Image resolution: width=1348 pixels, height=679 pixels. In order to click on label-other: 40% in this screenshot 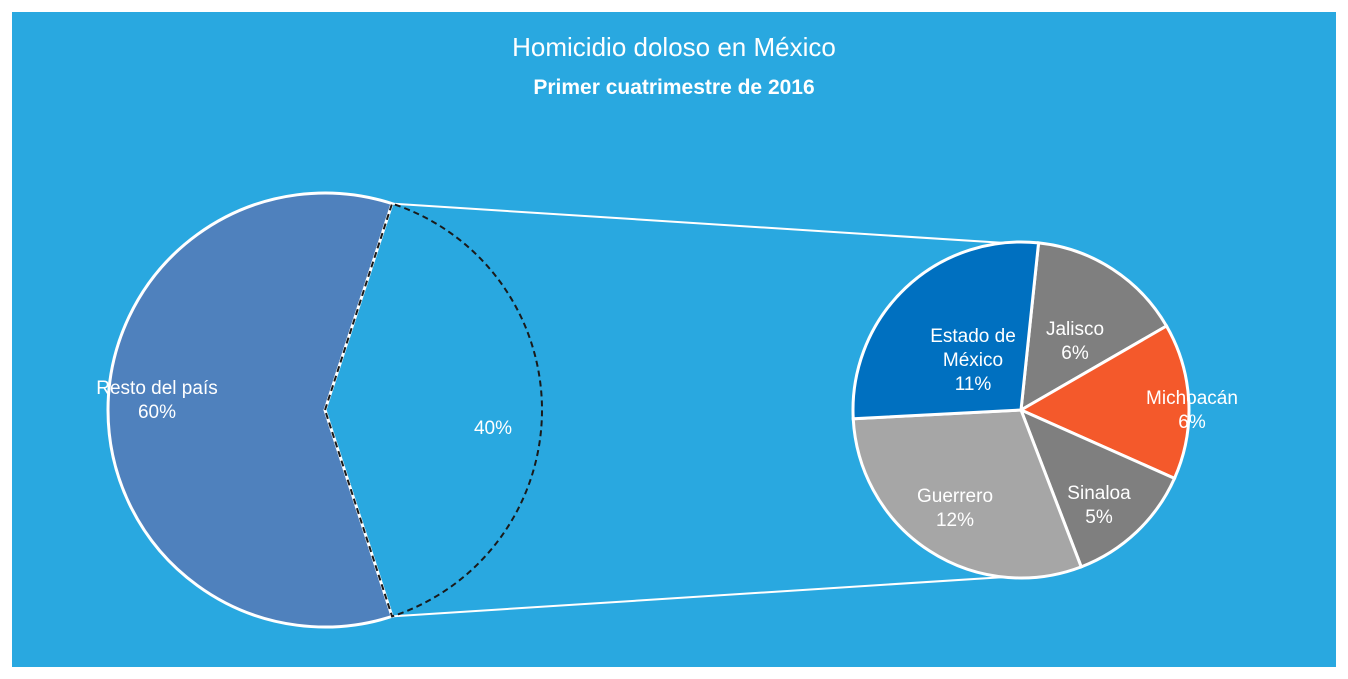, I will do `click(493, 428)`.